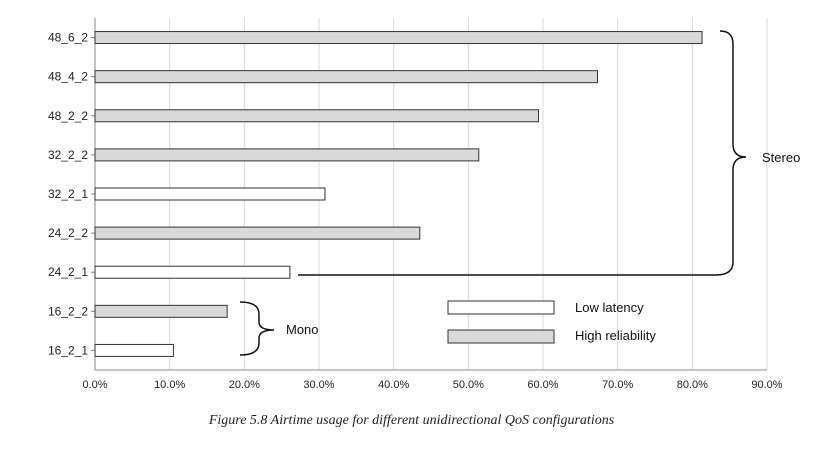 The width and height of the screenshot is (823, 451). Describe the element at coordinates (68, 77) in the screenshot. I see `category-label: 48_4_2` at that location.